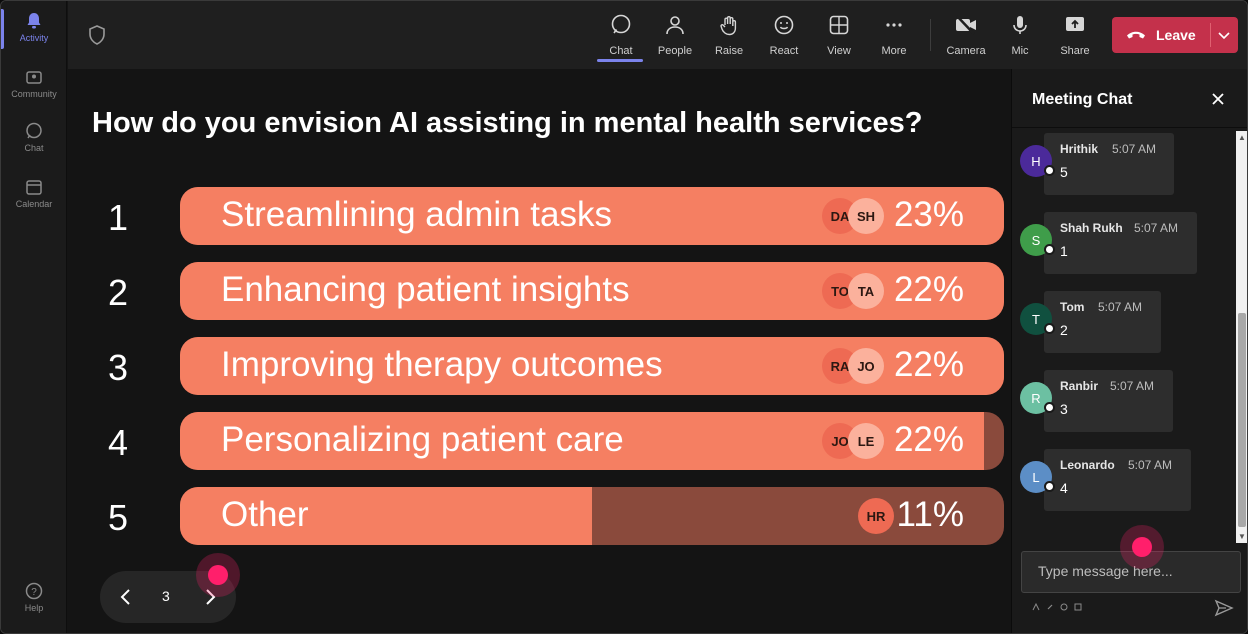  What do you see at coordinates (621, 35) in the screenshot?
I see `chat-button: Chat` at bounding box center [621, 35].